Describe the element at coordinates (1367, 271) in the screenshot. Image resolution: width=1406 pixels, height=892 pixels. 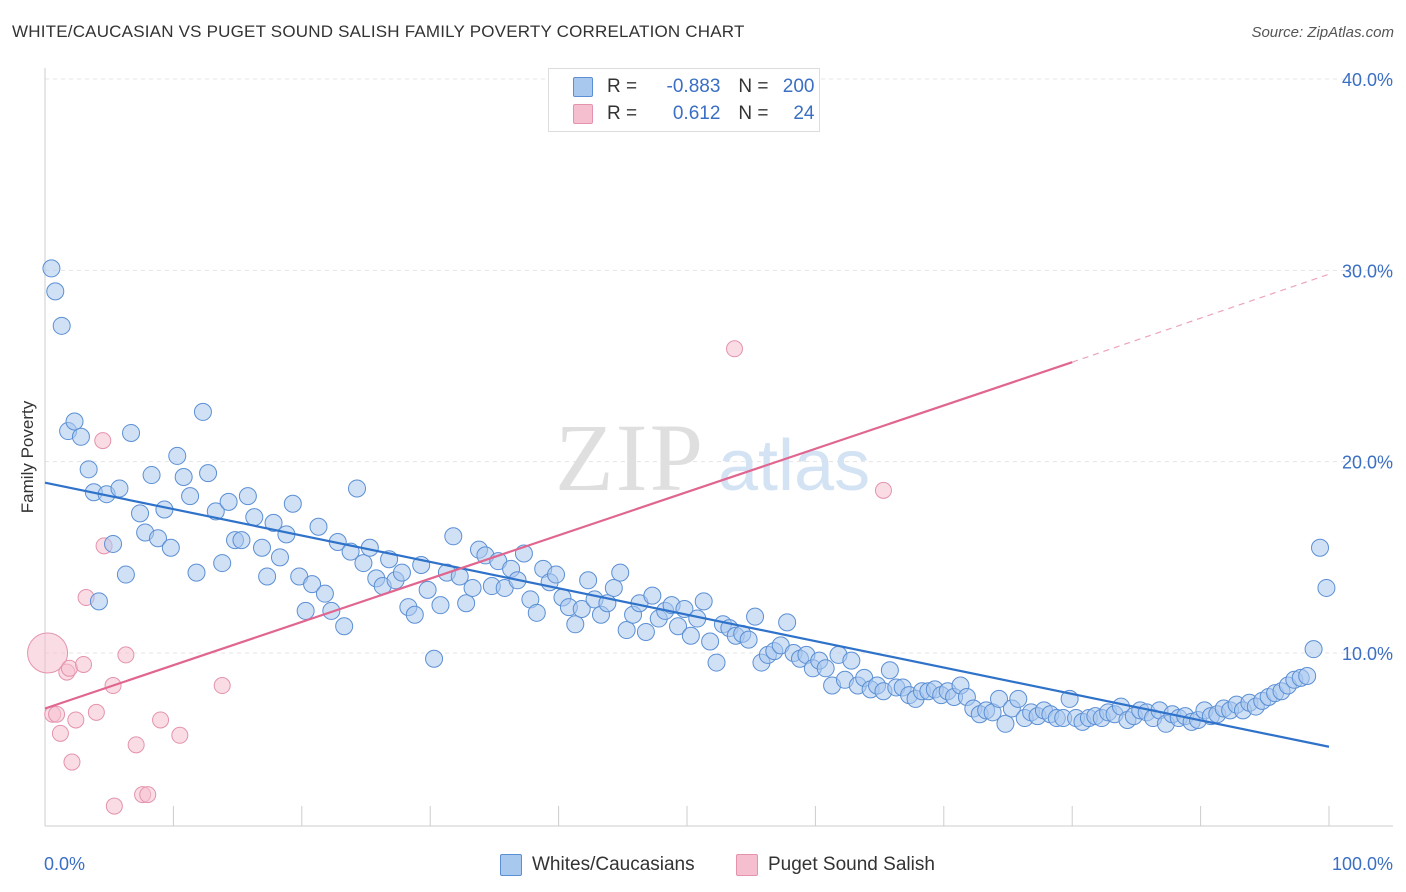
I see `y-tick-label: 30.0%` at that location.